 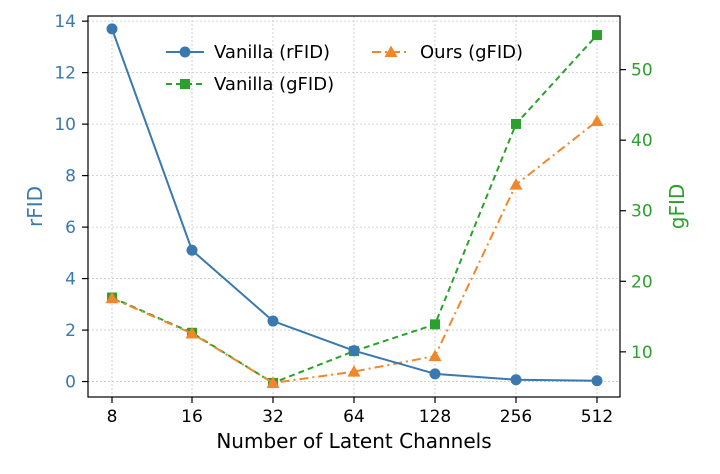 I want to click on legend-marker-ours-gfid, so click(x=391, y=51).